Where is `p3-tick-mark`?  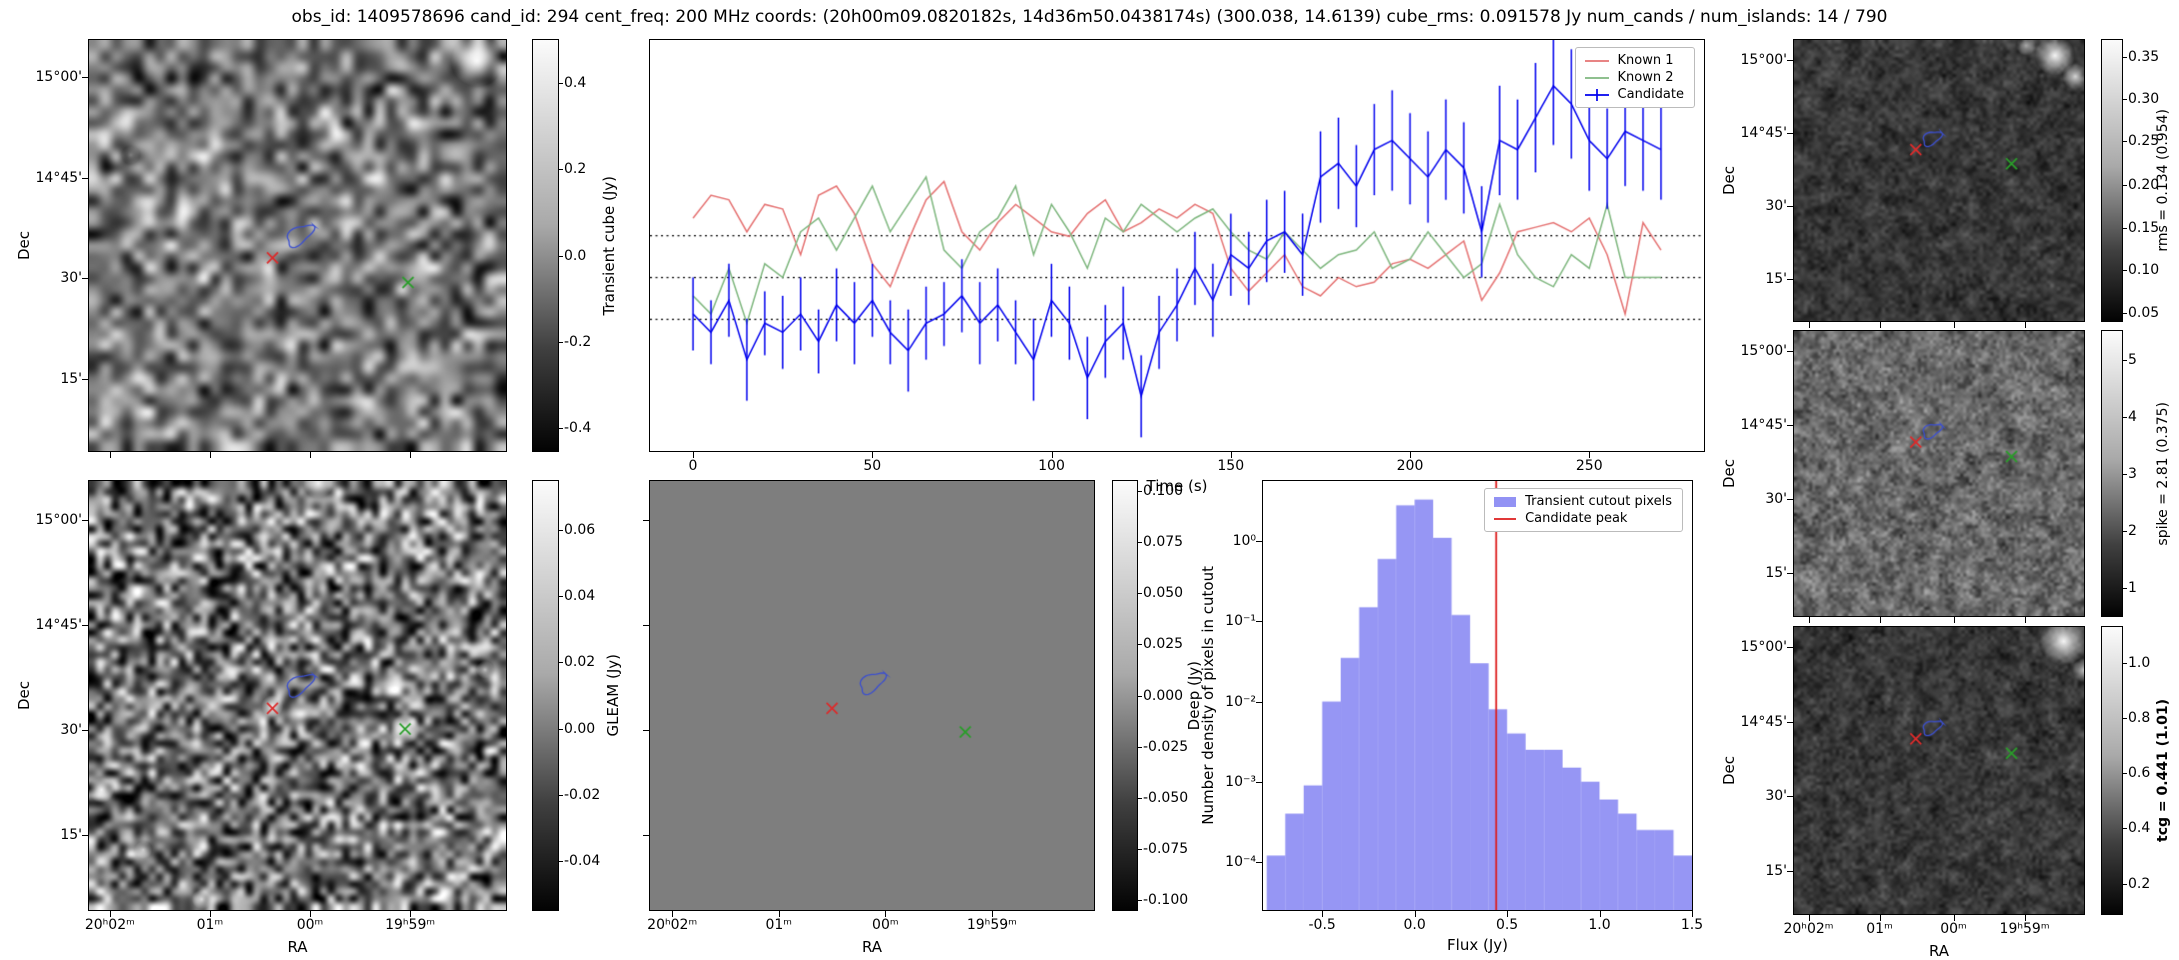 p3-tick-mark is located at coordinates (779, 913).